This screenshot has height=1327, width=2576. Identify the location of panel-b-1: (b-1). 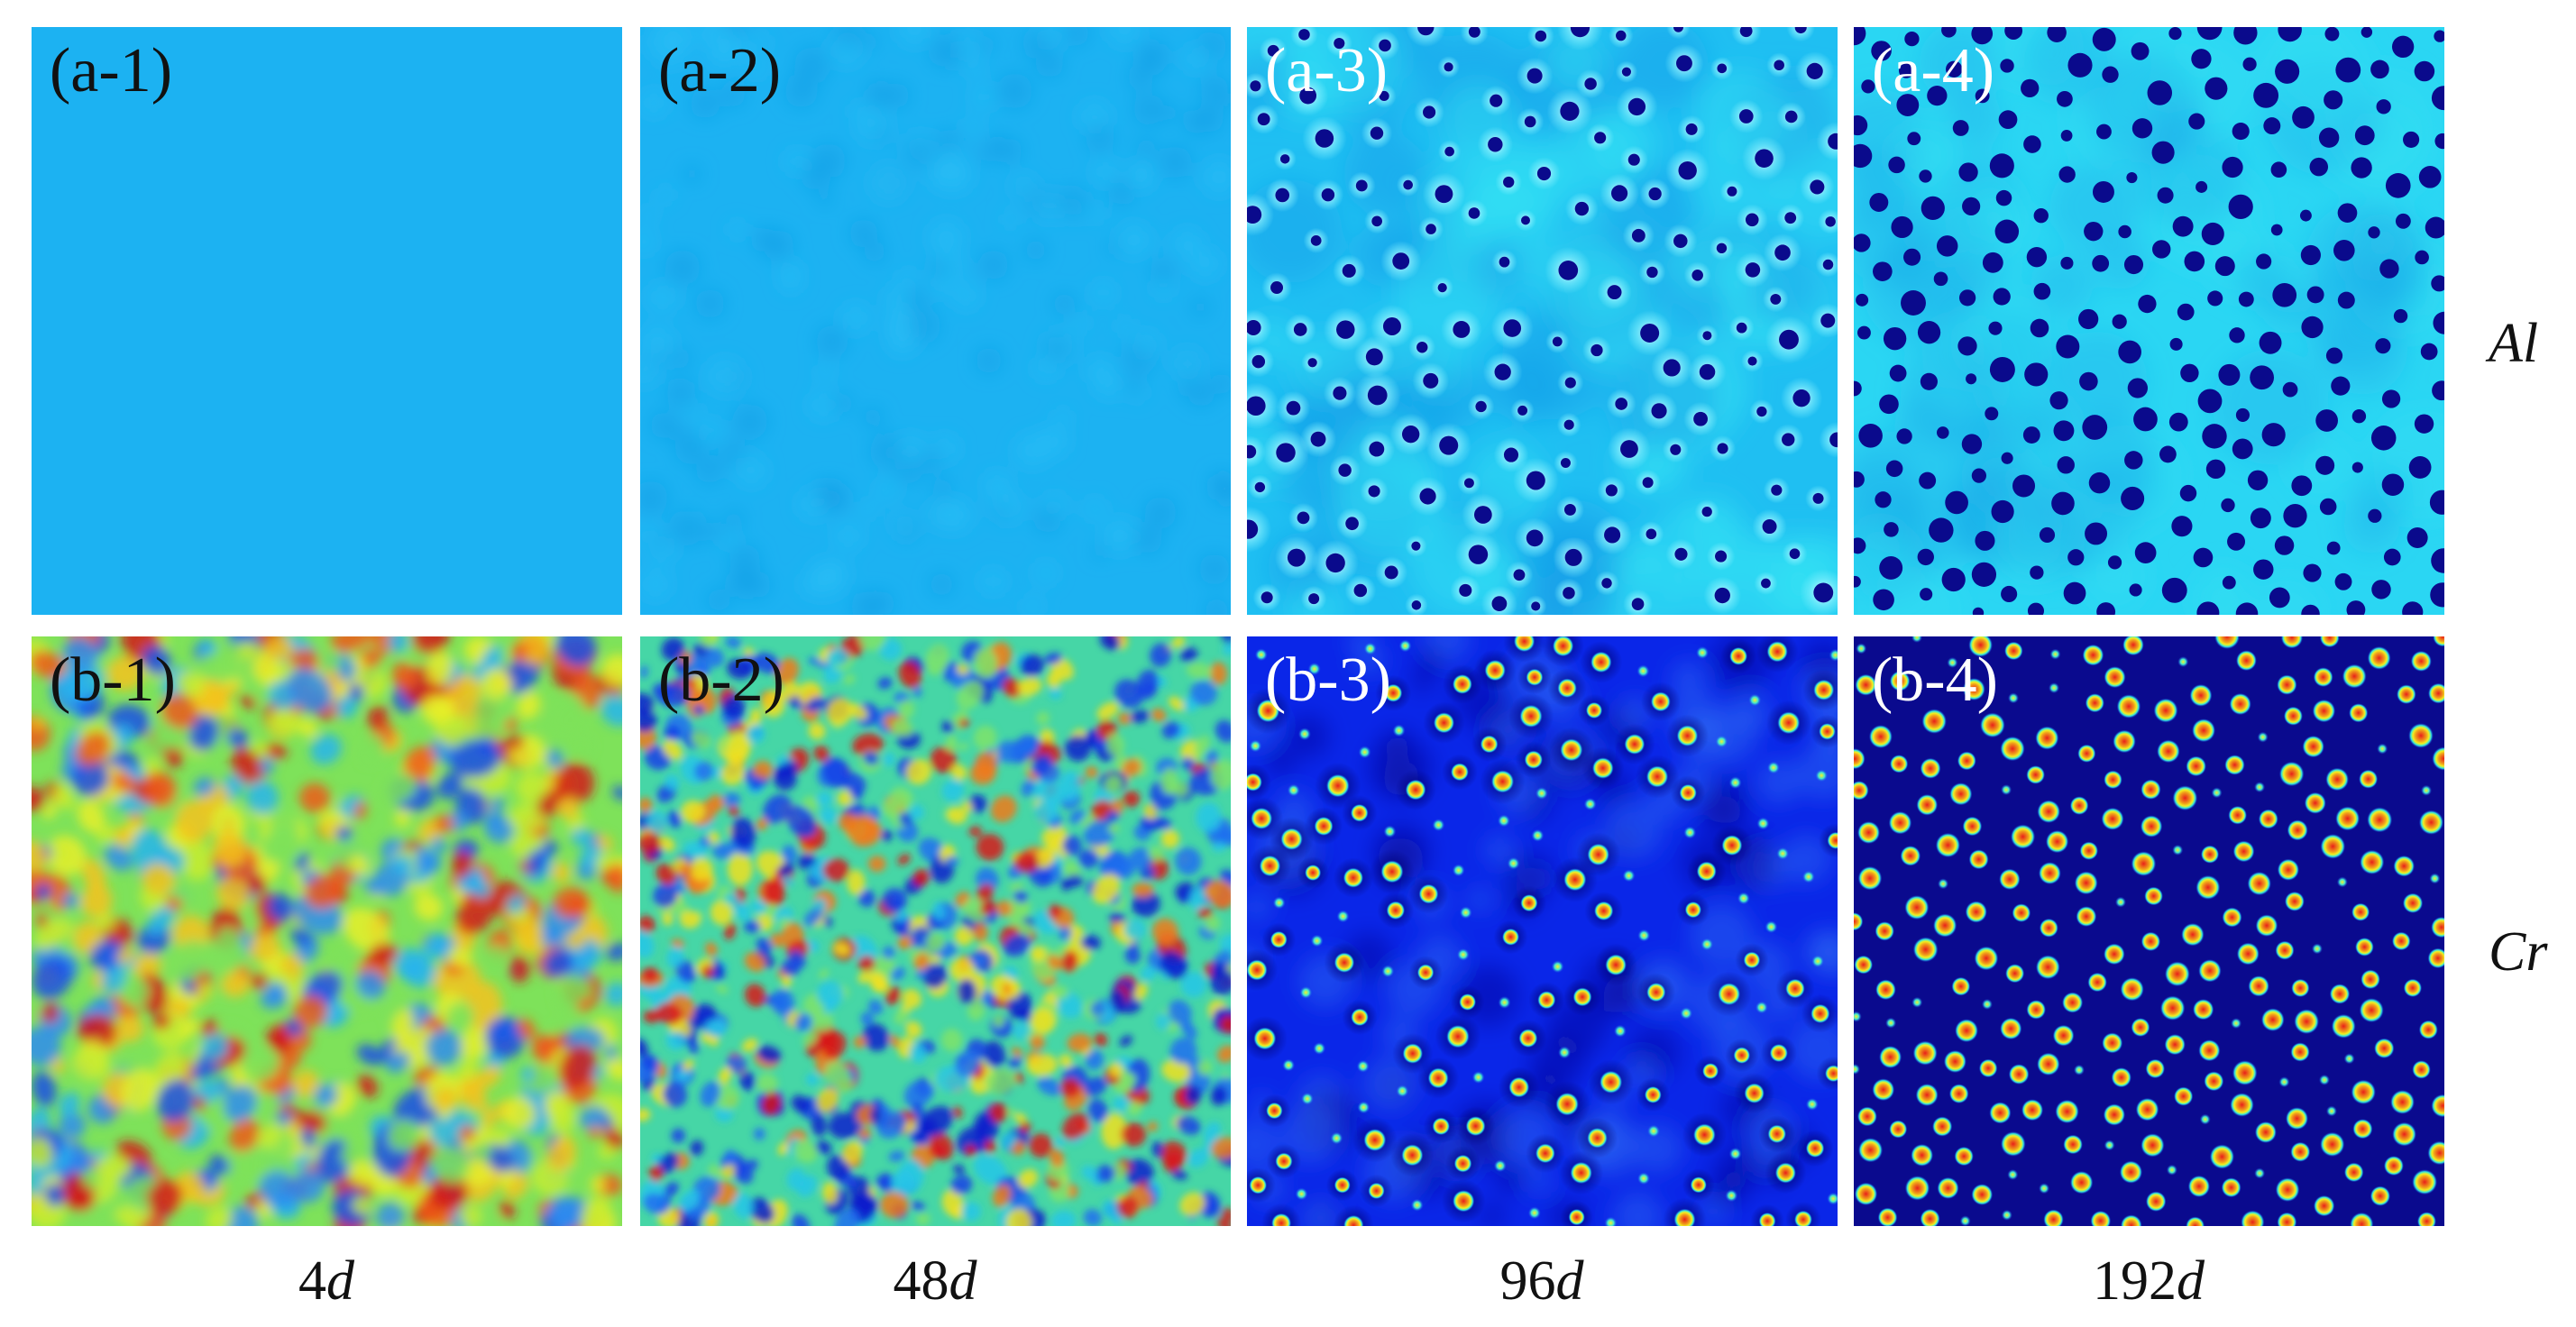
(327, 931).